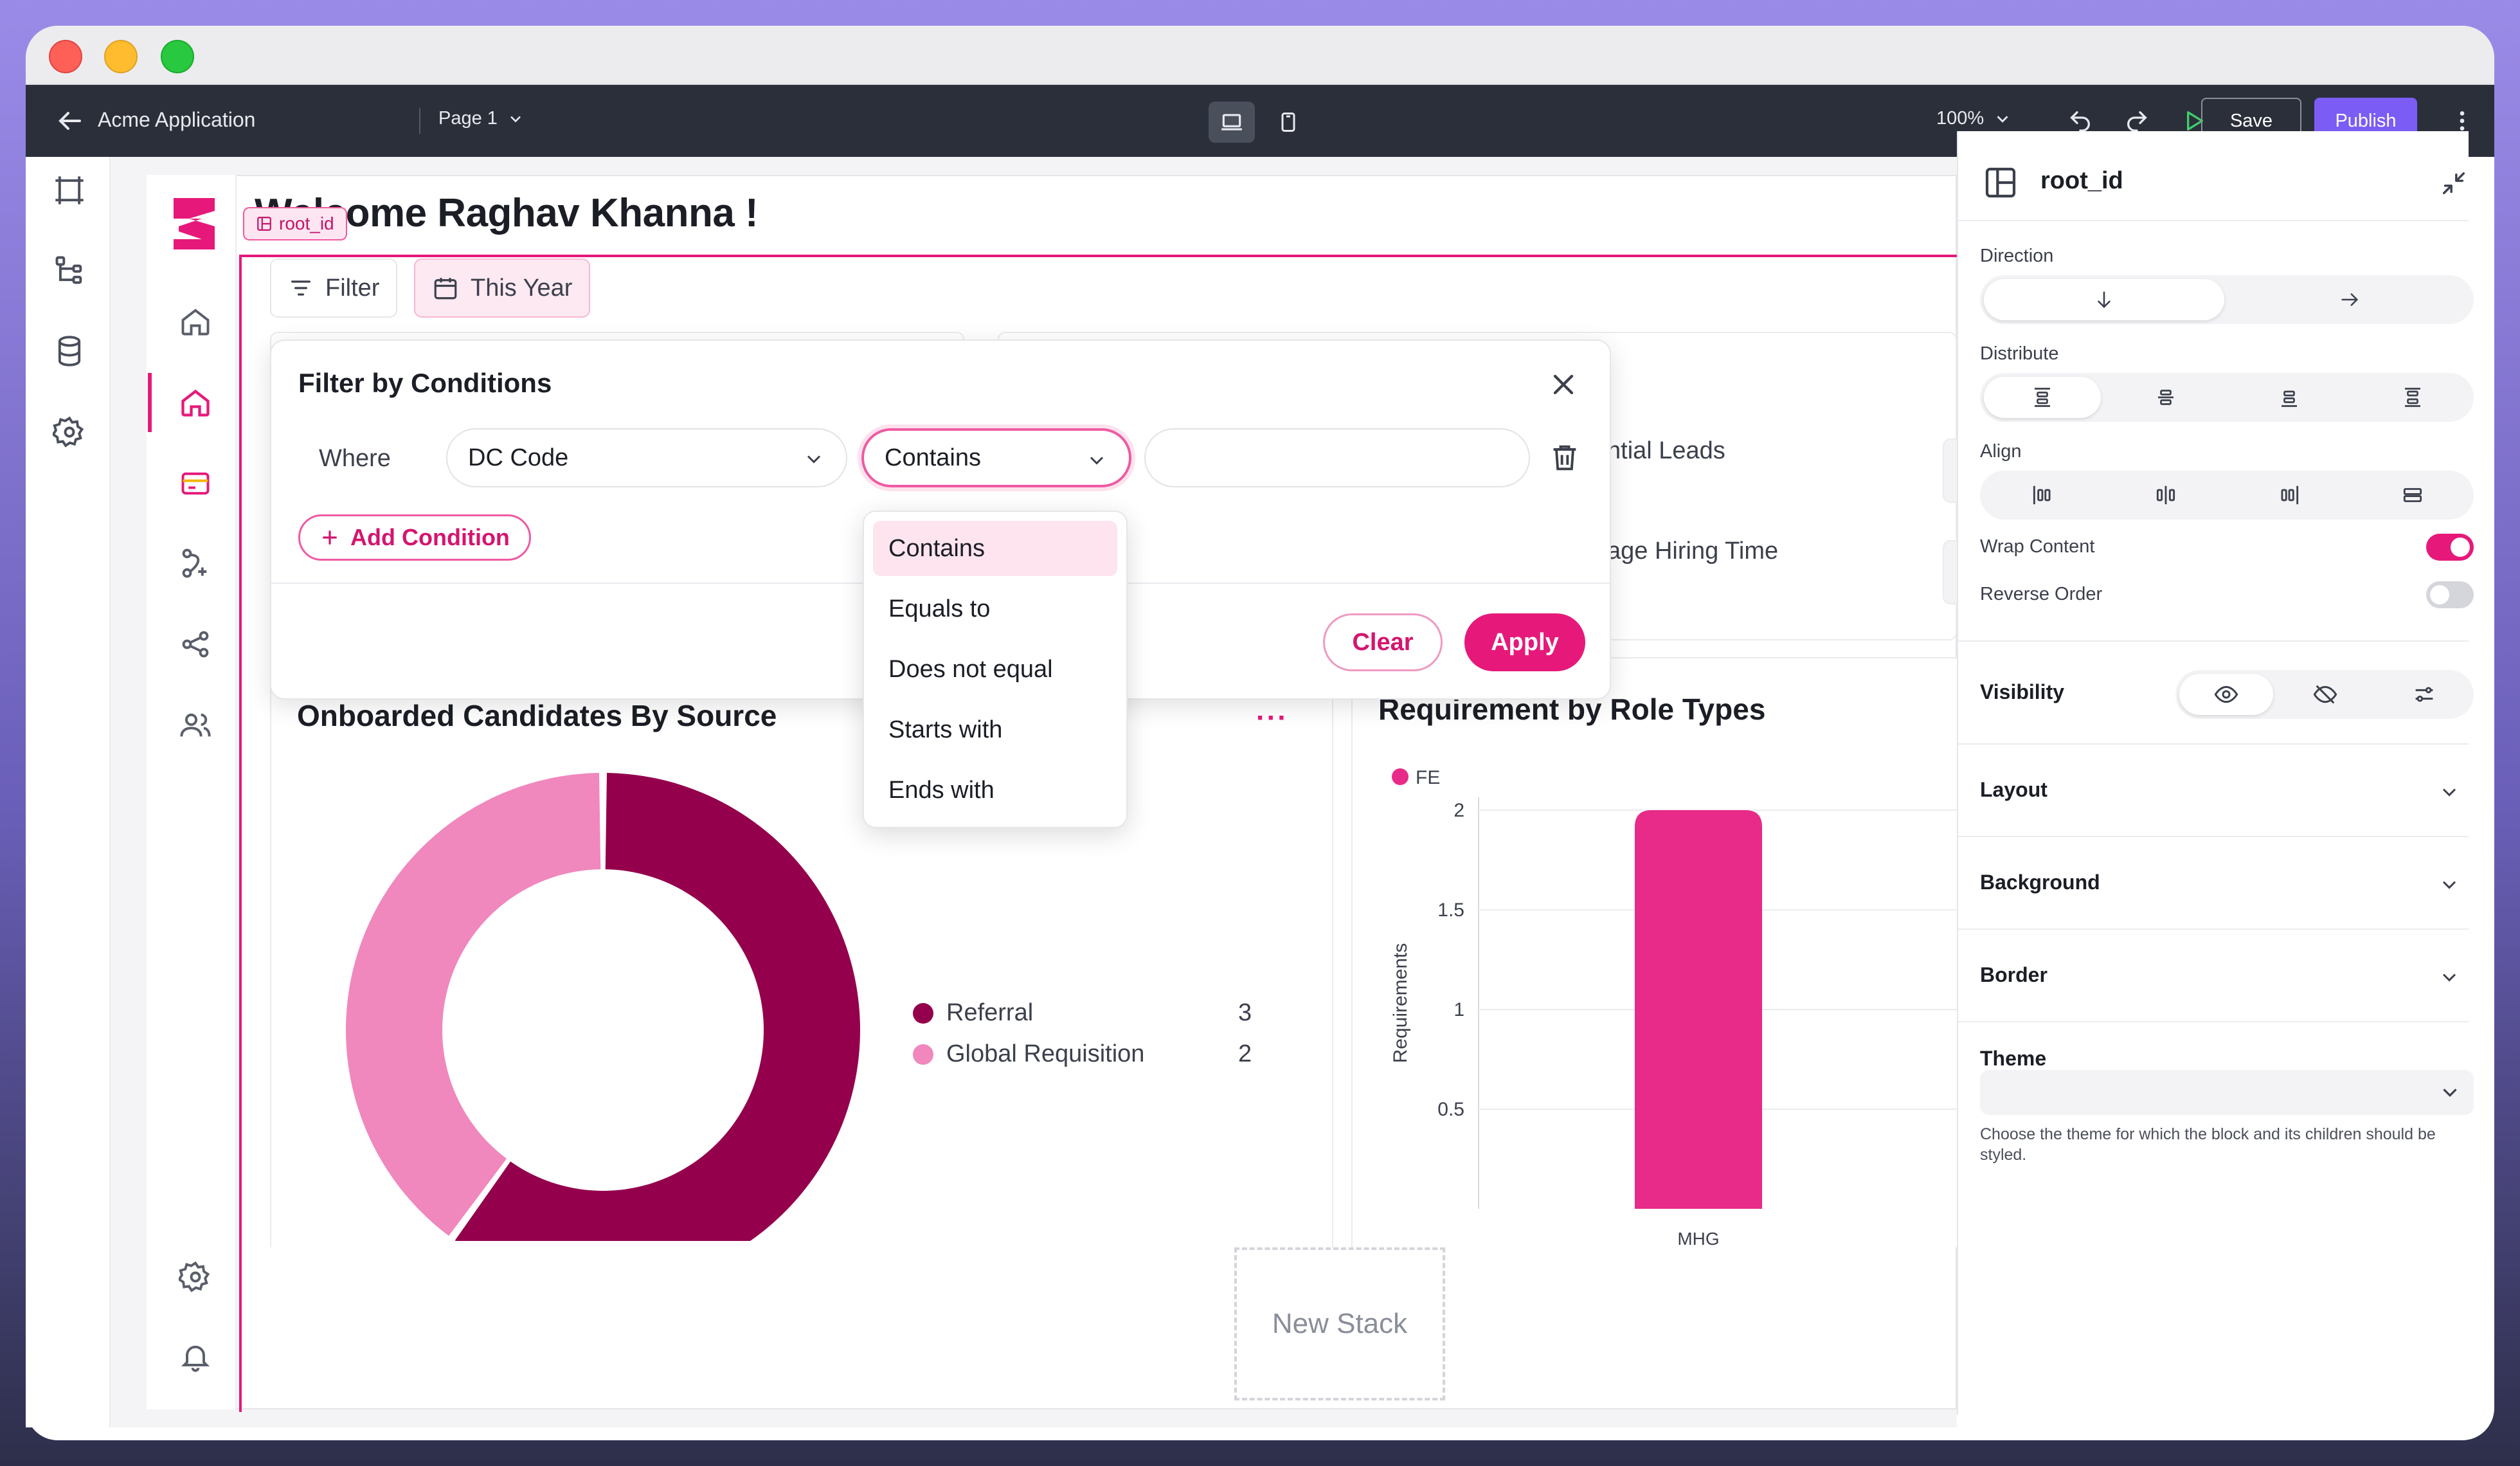 This screenshot has height=1466, width=2520. I want to click on wrap-content-label: Wrap Content, so click(2037, 546).